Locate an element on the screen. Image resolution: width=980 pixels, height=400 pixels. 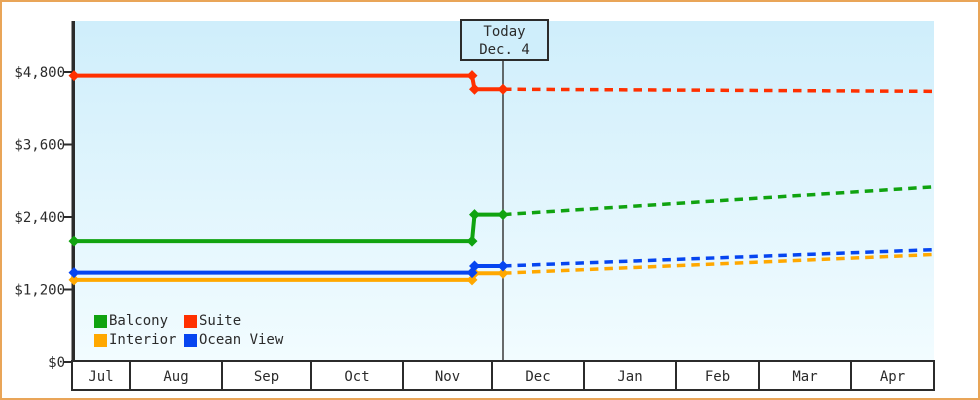
y-tick-label: $2,400 is located at coordinates (39, 218).